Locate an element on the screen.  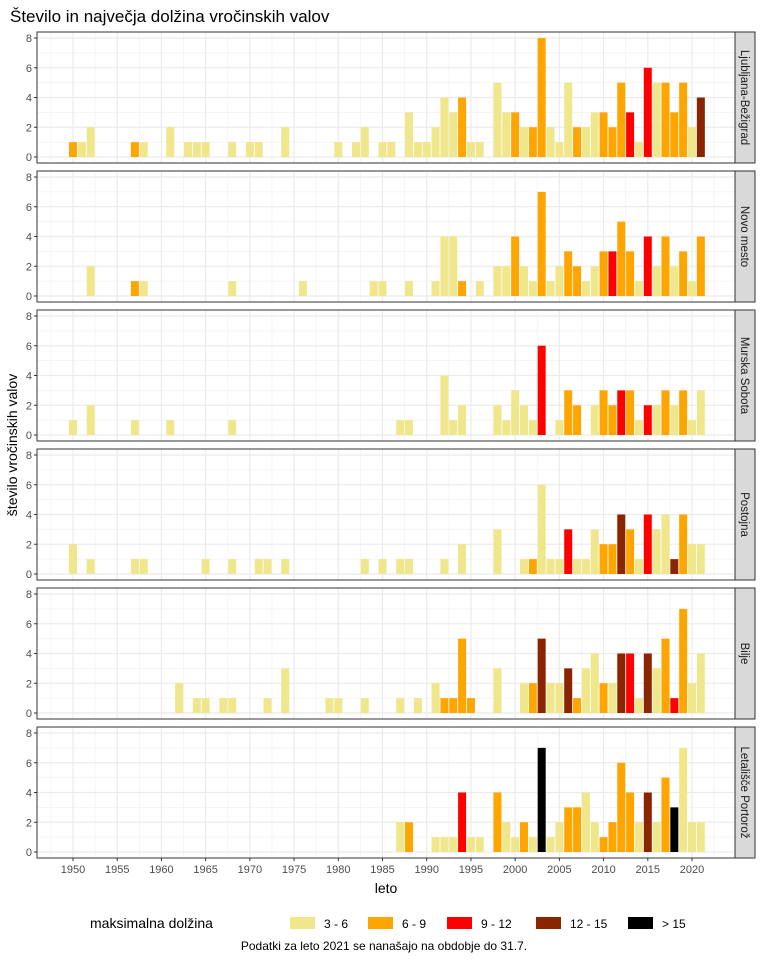
x-tick-label: 2020 is located at coordinates (692, 870).